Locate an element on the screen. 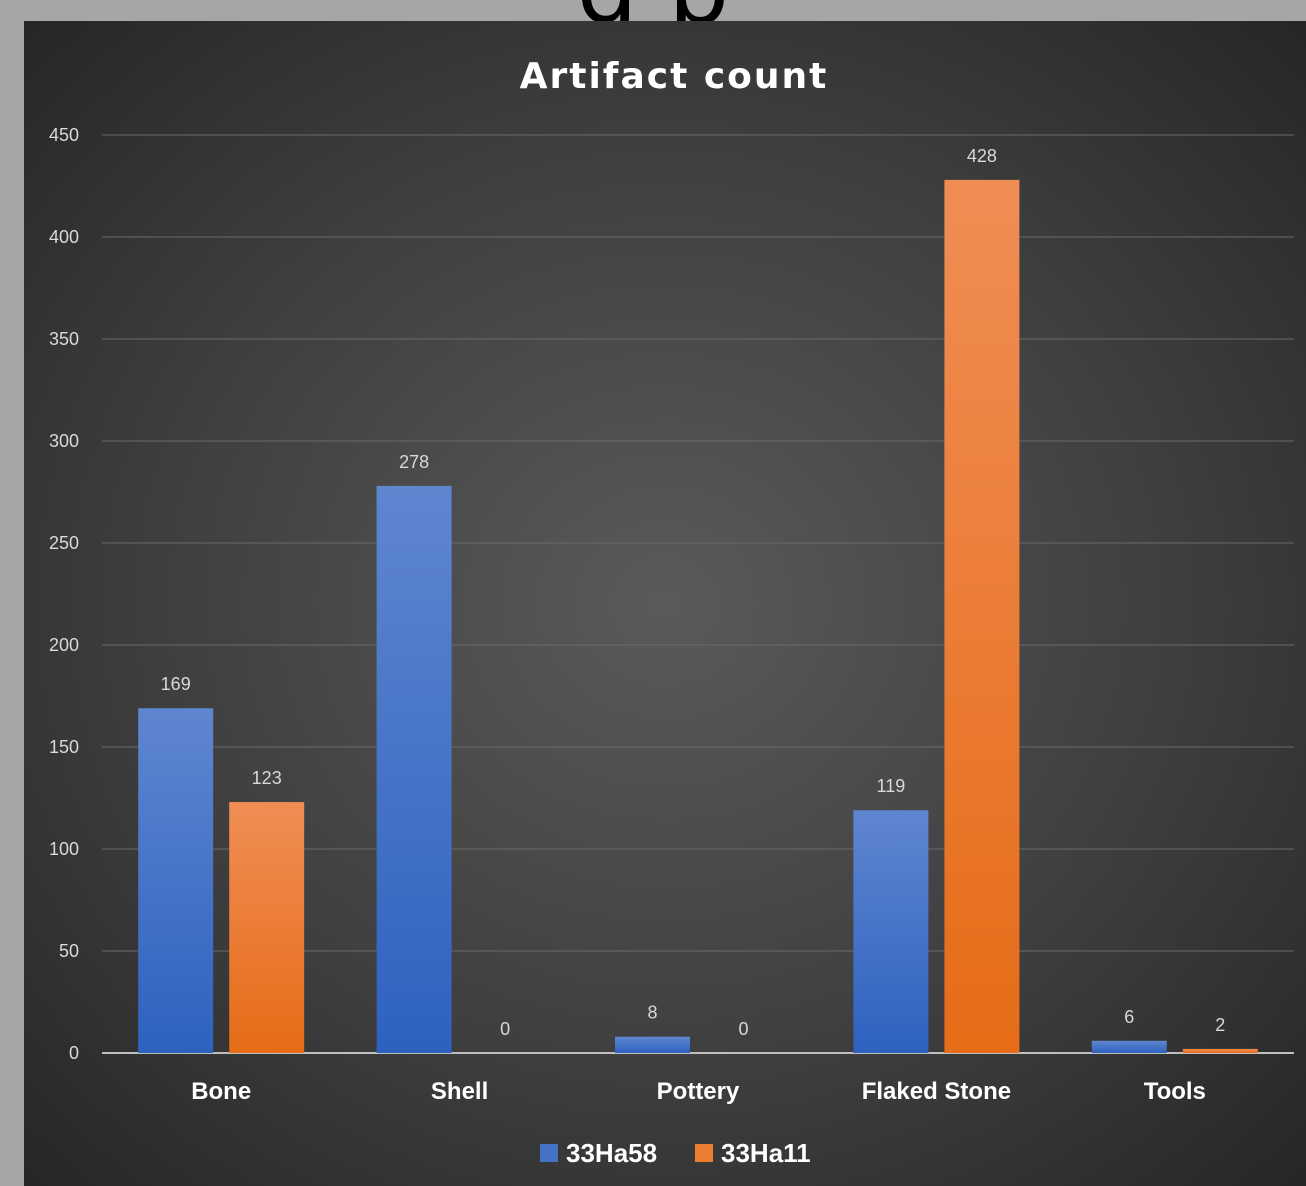 This screenshot has width=1306, height=1186. y-tick-label: 0 is located at coordinates (74, 1053).